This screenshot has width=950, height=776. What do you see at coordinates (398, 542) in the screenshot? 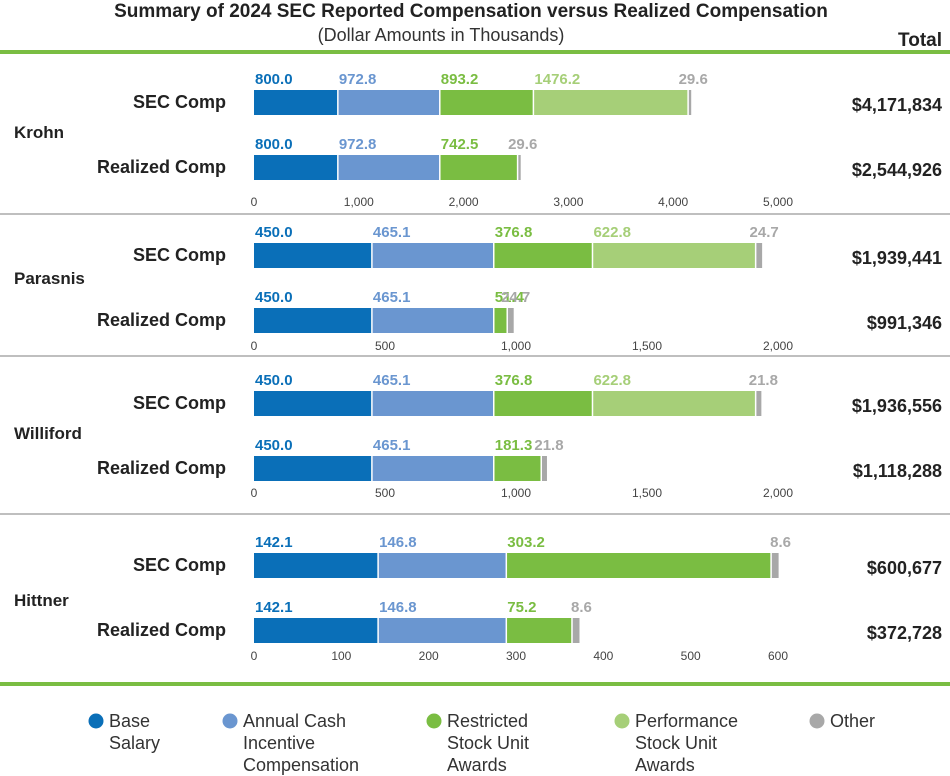
I see `value-label-annual-cash-incentive: 146.8` at bounding box center [398, 542].